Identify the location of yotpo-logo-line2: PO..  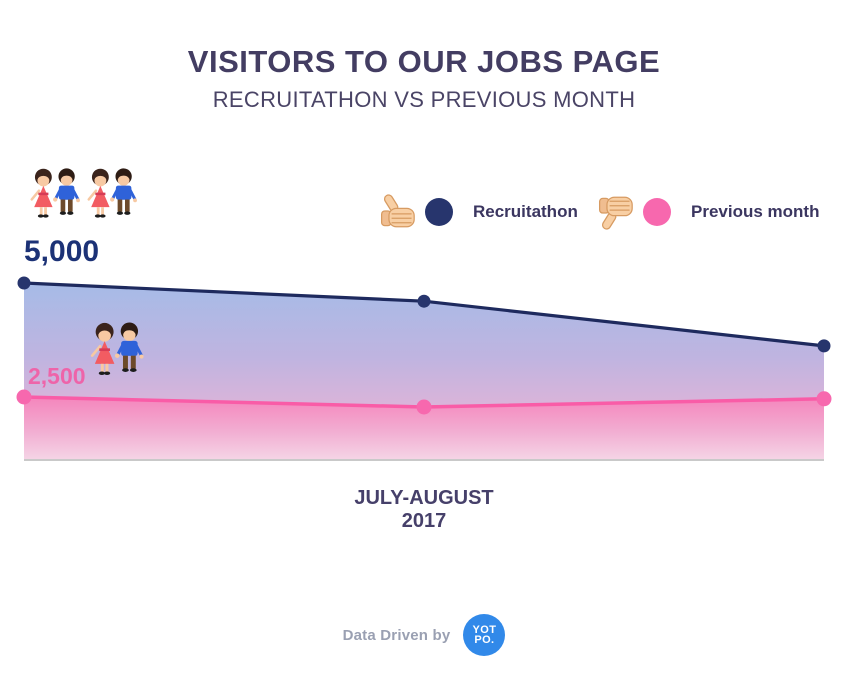
(484, 640).